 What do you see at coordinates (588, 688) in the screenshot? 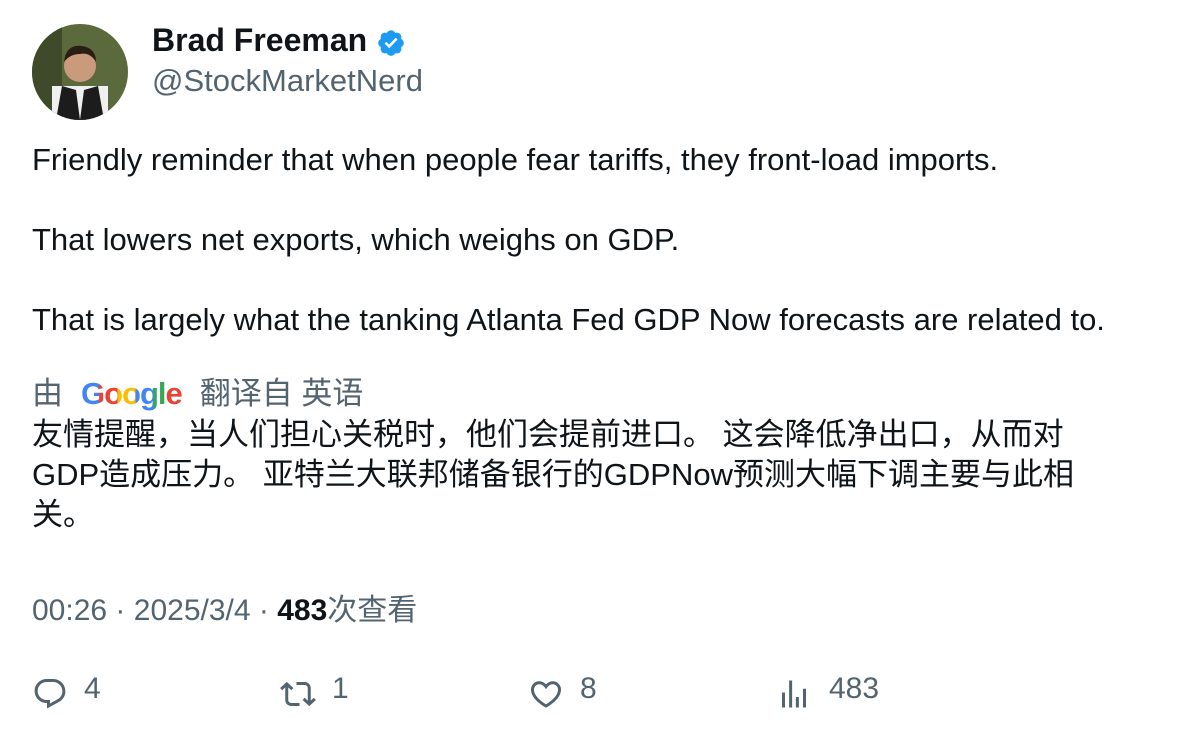
I see `like-count: 8` at bounding box center [588, 688].